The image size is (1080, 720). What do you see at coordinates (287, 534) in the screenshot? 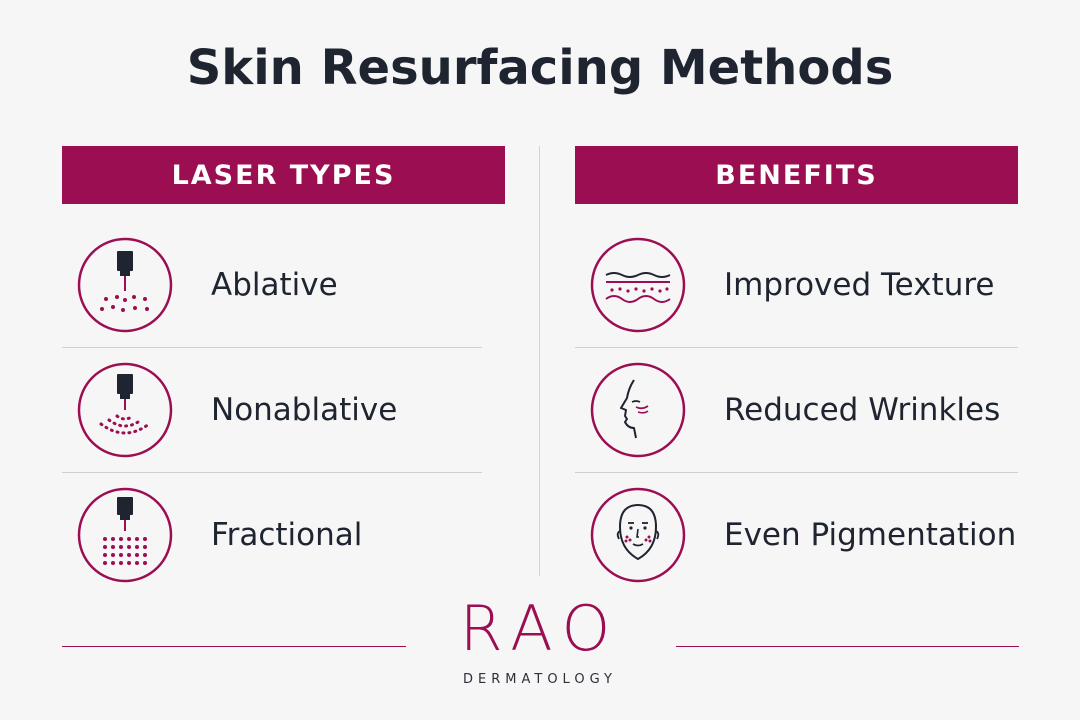
I see `laser-type-label: Fractional` at bounding box center [287, 534].